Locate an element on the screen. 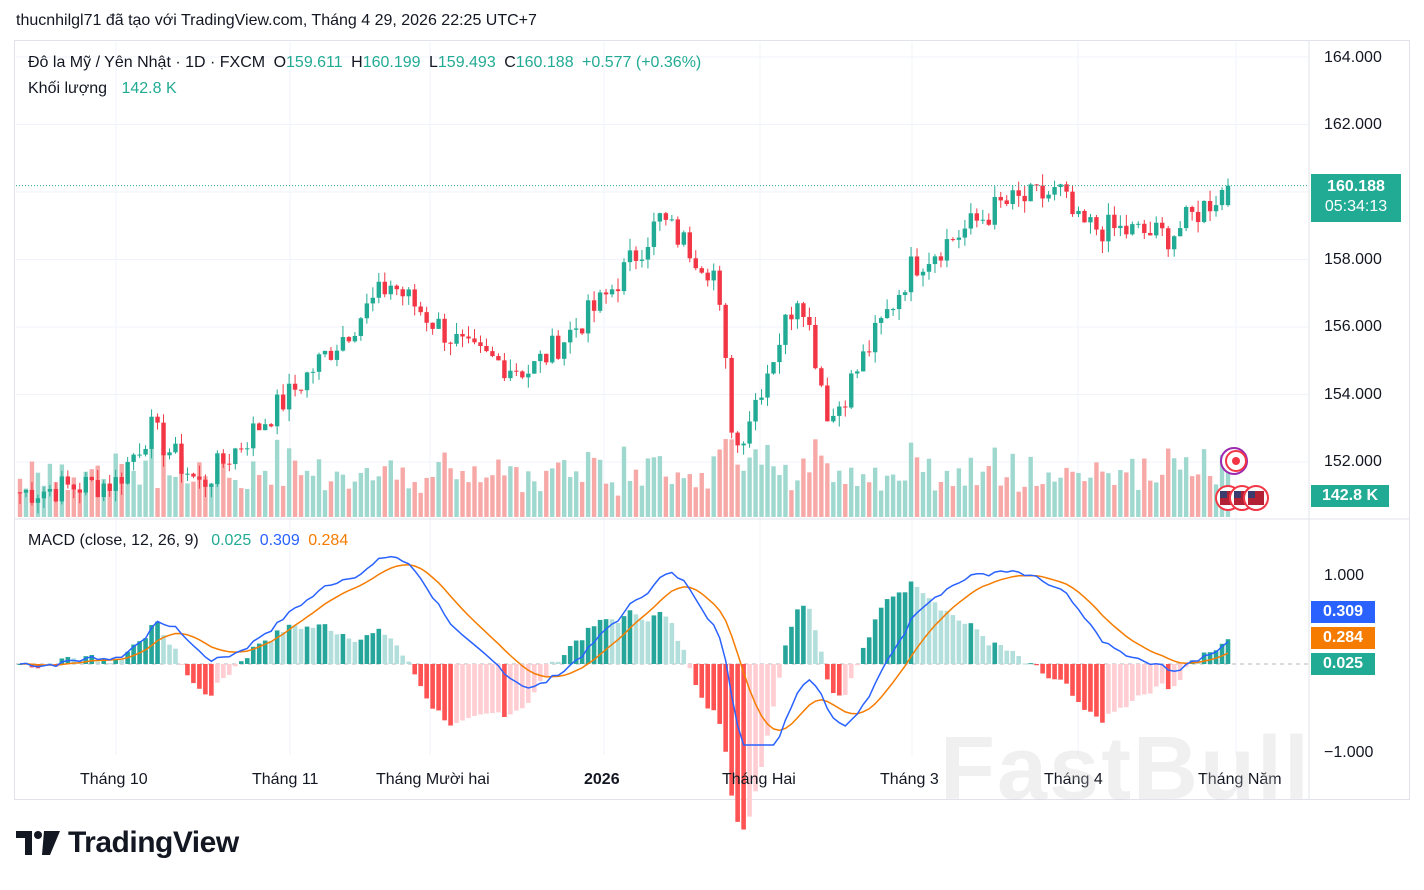 The image size is (1424, 890). volume-label: Khối lượng is located at coordinates (68, 88).